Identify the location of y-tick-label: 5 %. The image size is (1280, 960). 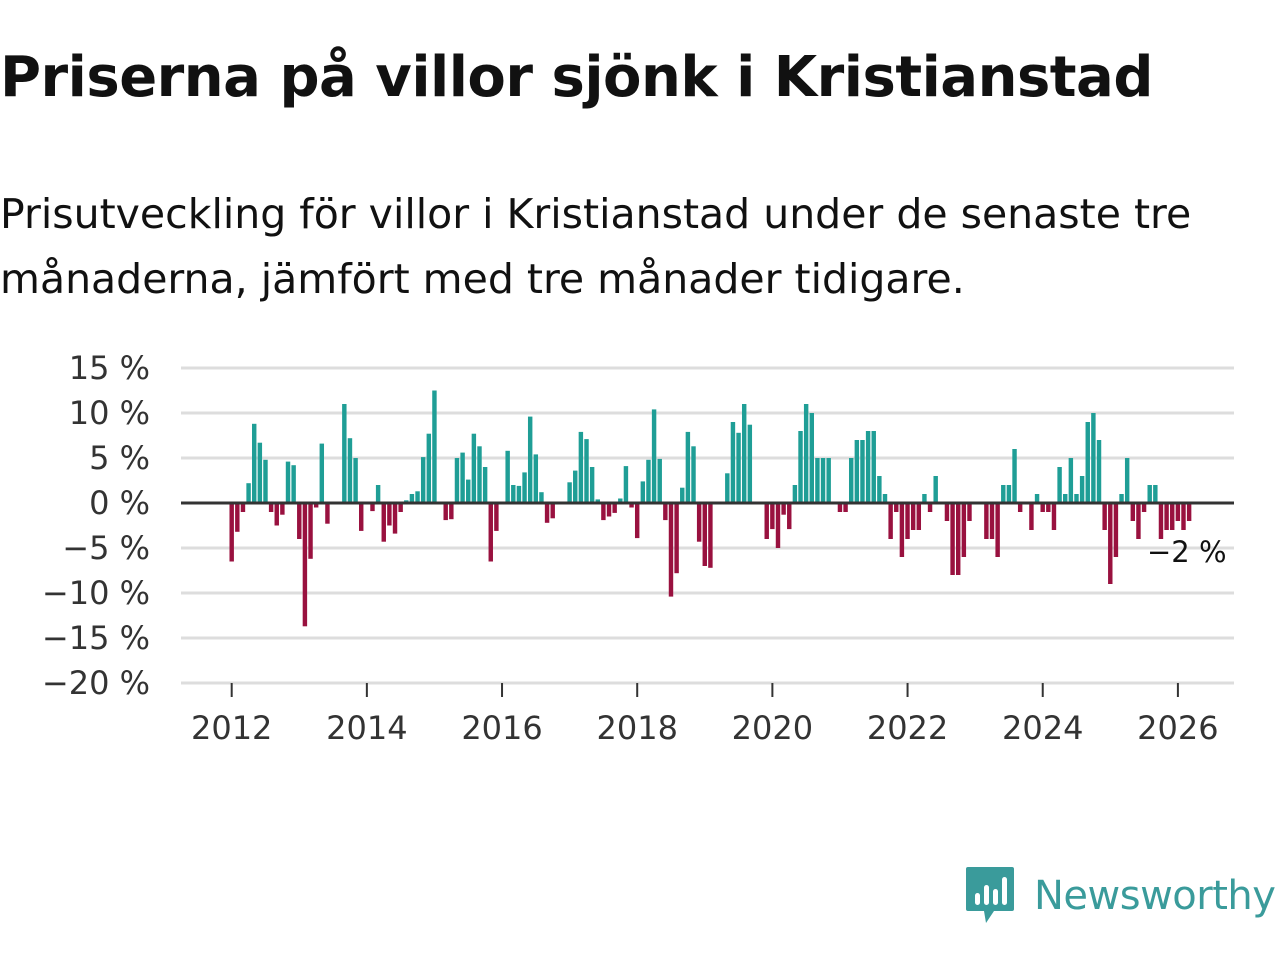
(119, 458).